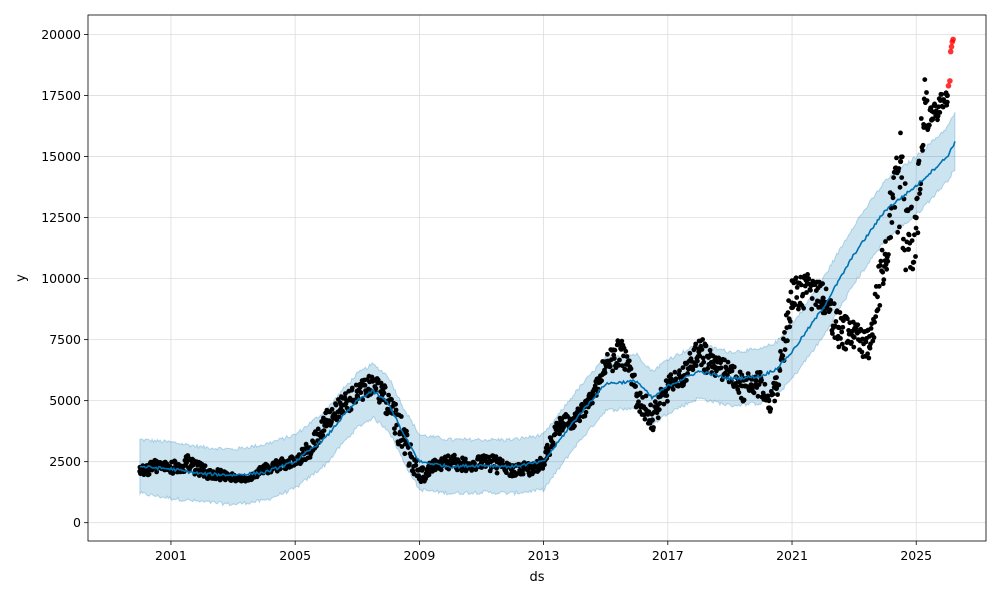  I want to click on holdout-points-layer, so click(950, 62).